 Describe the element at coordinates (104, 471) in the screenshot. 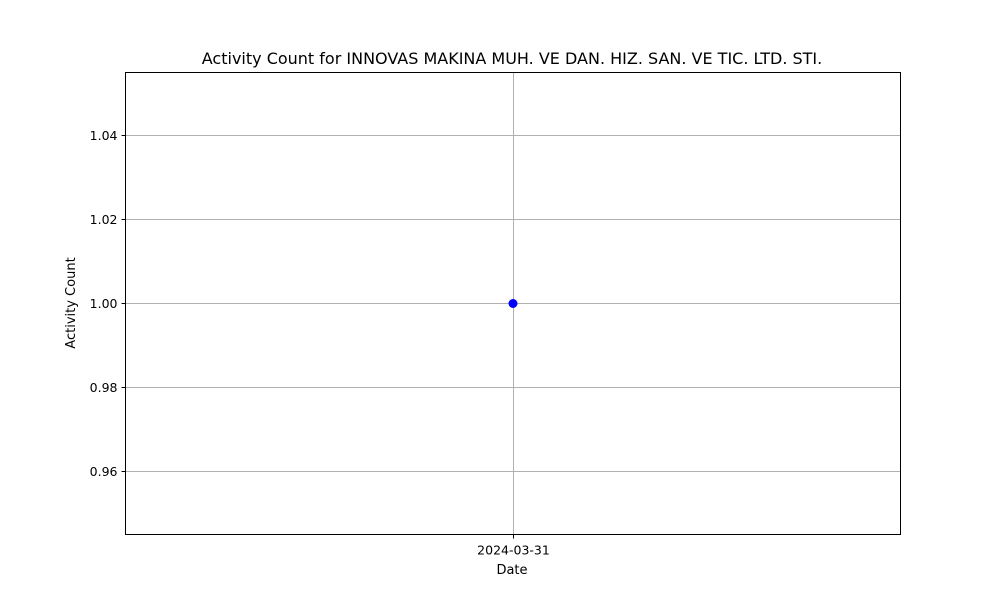

I see `y-tick-label: 0.96` at that location.